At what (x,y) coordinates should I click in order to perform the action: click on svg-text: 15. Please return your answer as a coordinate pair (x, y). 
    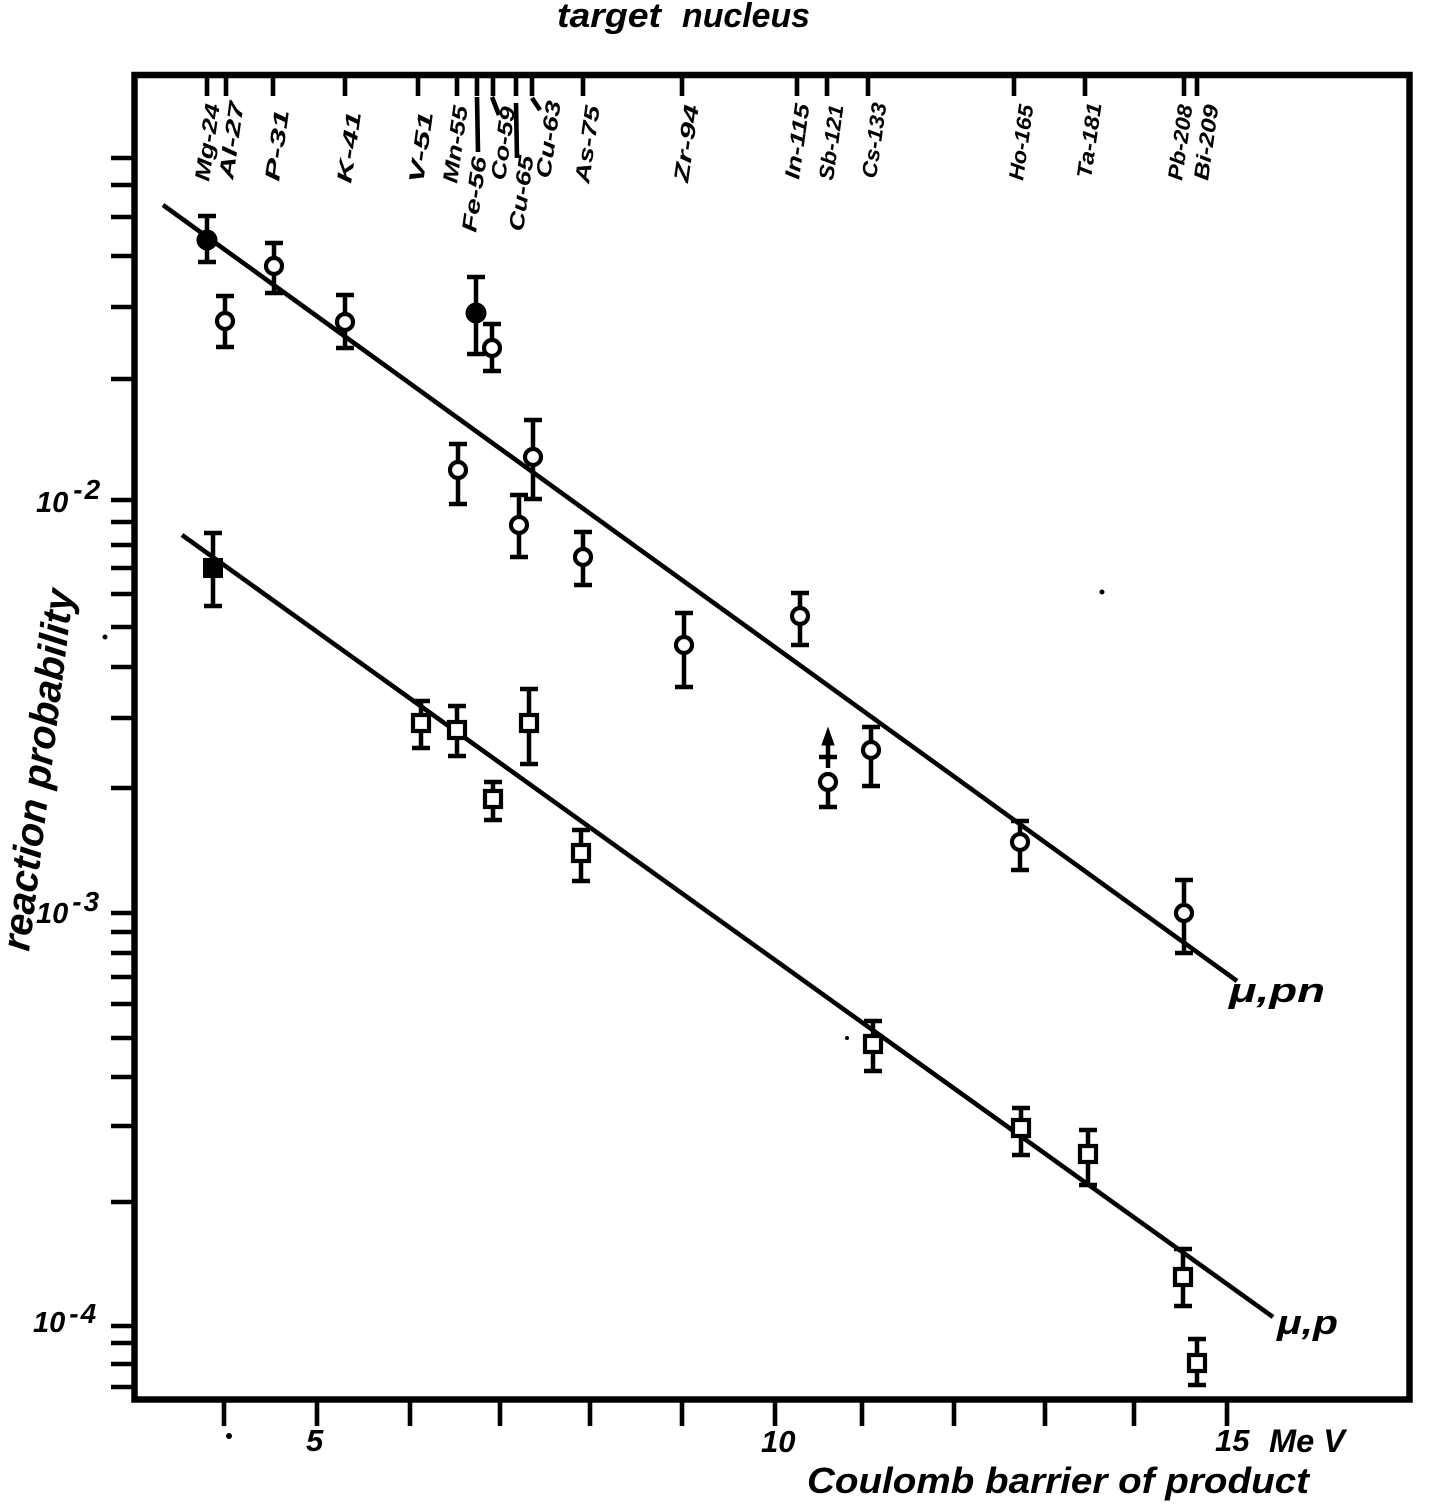
    Looking at the image, I should click on (1232, 1440).